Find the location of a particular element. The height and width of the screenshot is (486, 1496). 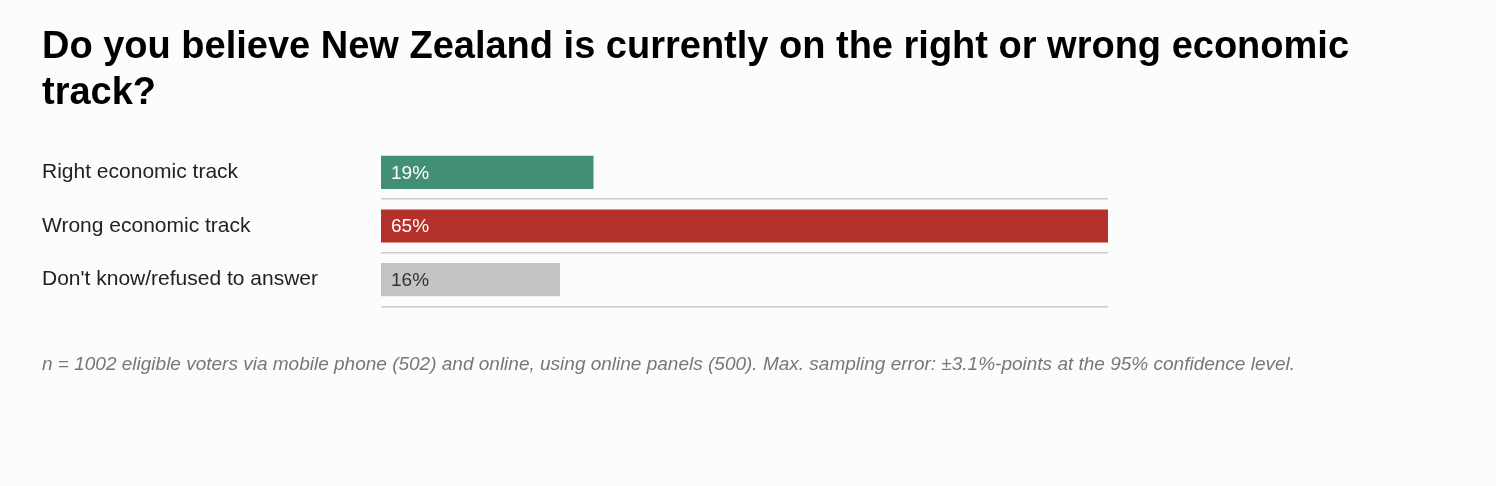

y-tick-label: Wrong economic track is located at coordinates (147, 224).